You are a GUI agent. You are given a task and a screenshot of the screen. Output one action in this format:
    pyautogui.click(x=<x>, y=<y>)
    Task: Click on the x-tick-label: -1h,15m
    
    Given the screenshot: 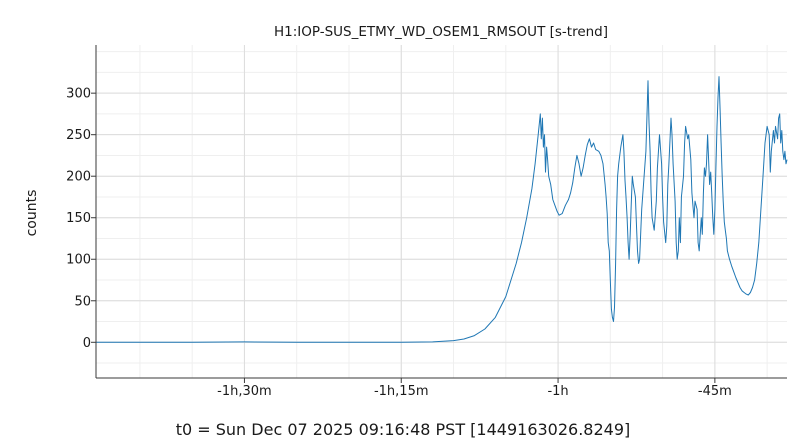 What is the action you would take?
    pyautogui.click(x=401, y=391)
    